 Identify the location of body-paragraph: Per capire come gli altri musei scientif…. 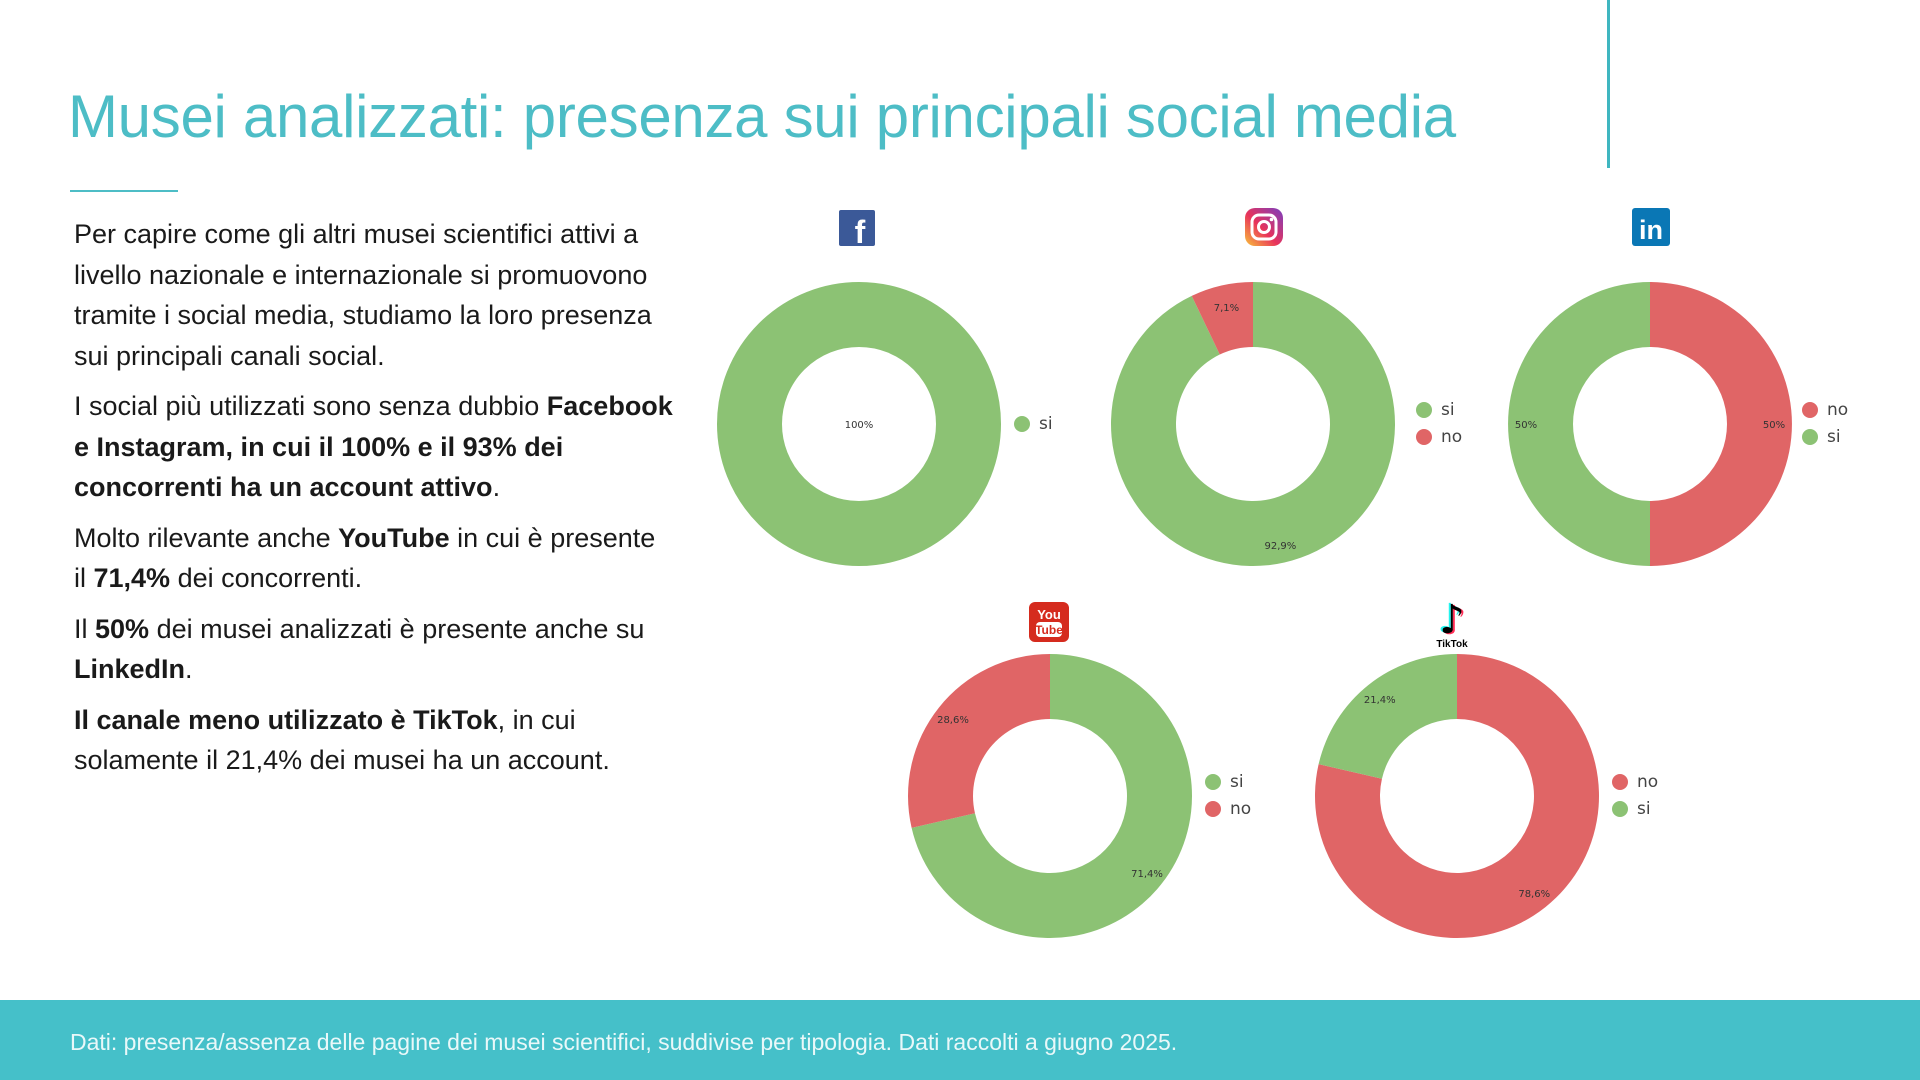
(374, 295).